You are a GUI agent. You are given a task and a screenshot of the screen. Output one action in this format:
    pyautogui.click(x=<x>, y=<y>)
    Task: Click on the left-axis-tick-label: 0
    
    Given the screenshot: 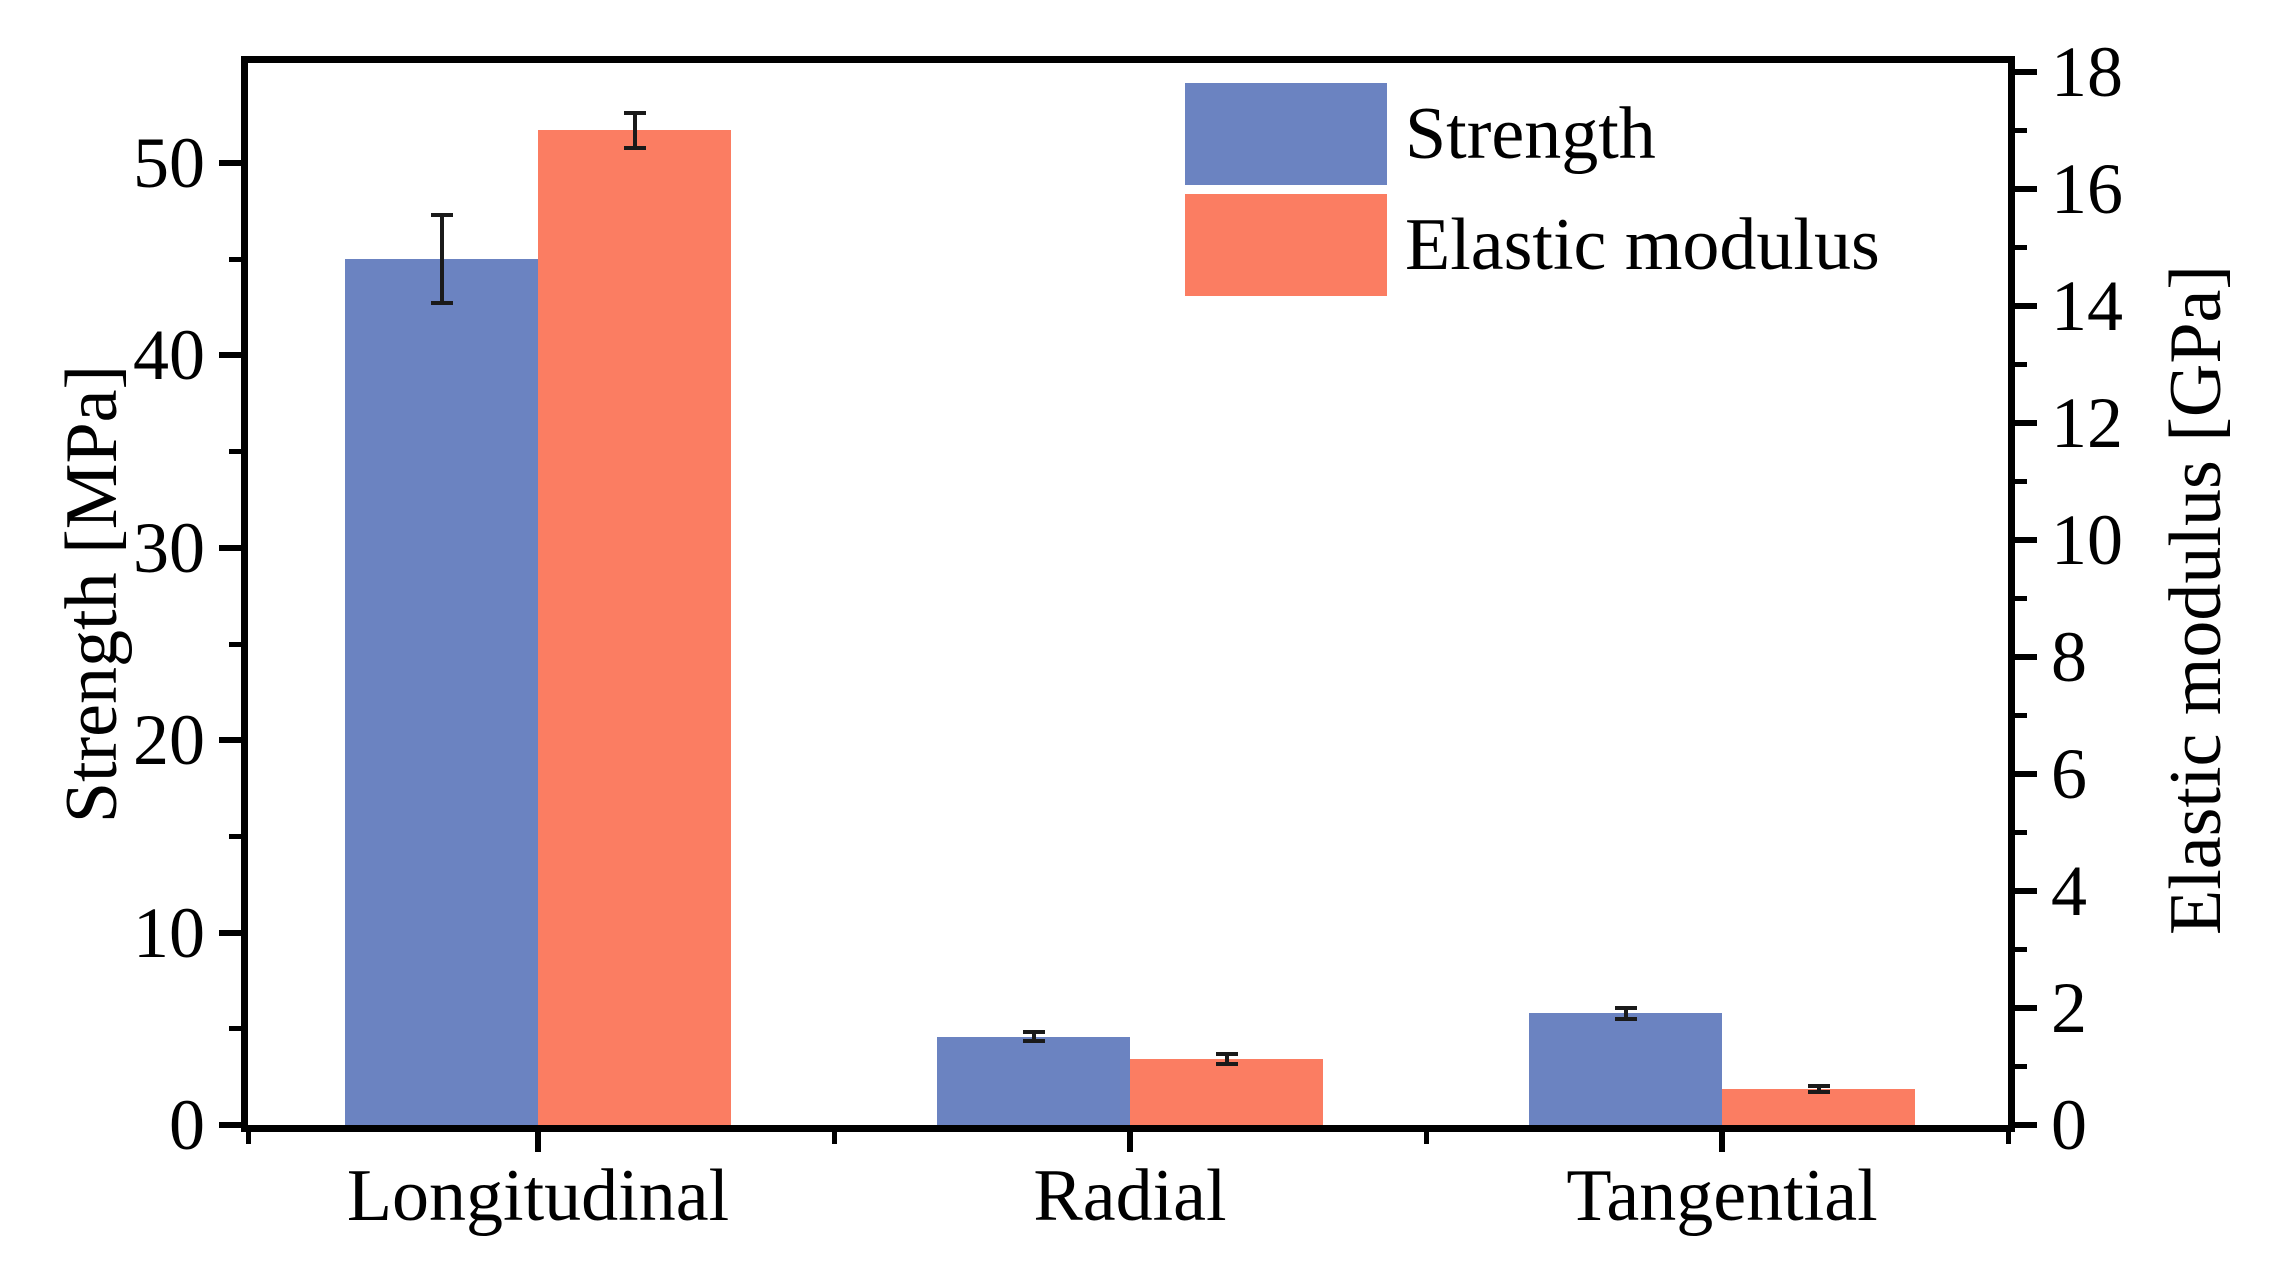 What is the action you would take?
    pyautogui.click(x=187, y=1125)
    